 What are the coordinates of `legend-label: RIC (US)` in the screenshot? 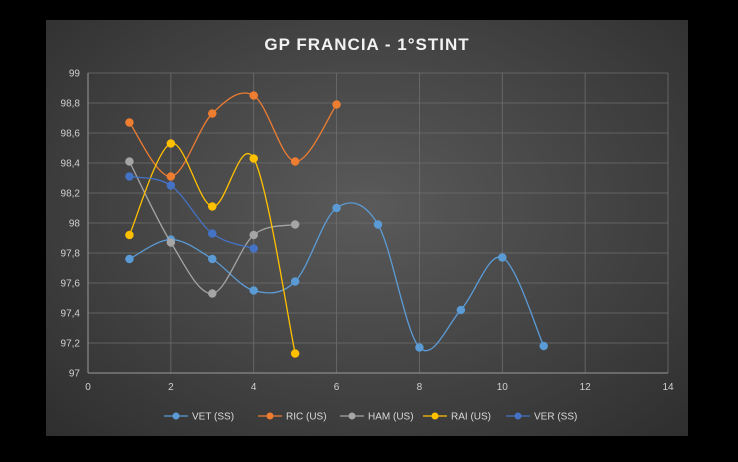 It's located at (306, 417).